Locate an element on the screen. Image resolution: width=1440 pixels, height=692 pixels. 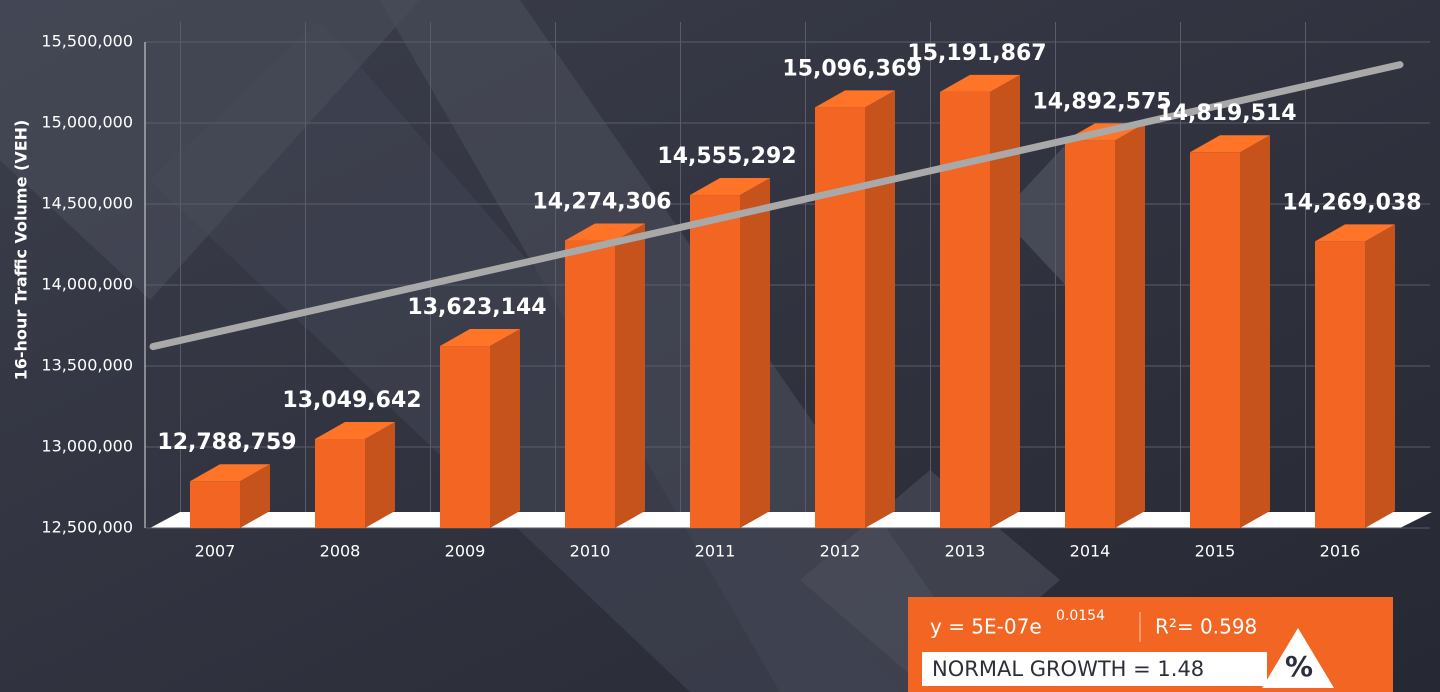
y-tick-label: 14,500,000 is located at coordinates (87, 203).